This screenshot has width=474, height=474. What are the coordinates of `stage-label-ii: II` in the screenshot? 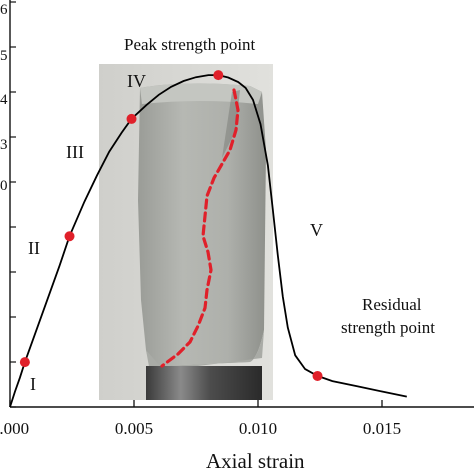 It's located at (34, 248).